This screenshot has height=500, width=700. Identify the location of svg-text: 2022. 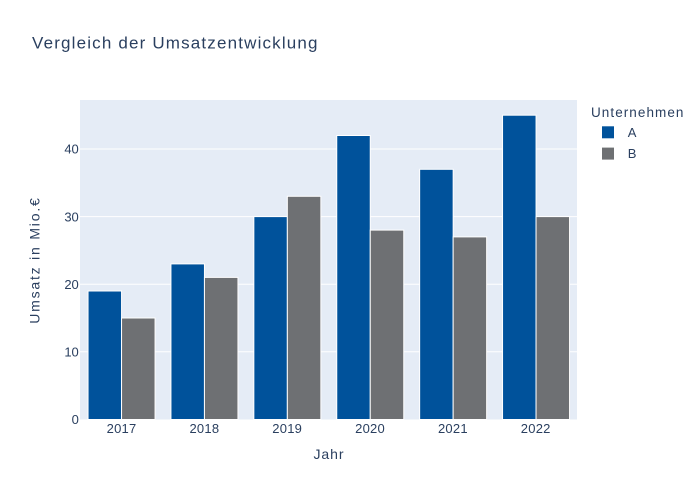
(536, 428).